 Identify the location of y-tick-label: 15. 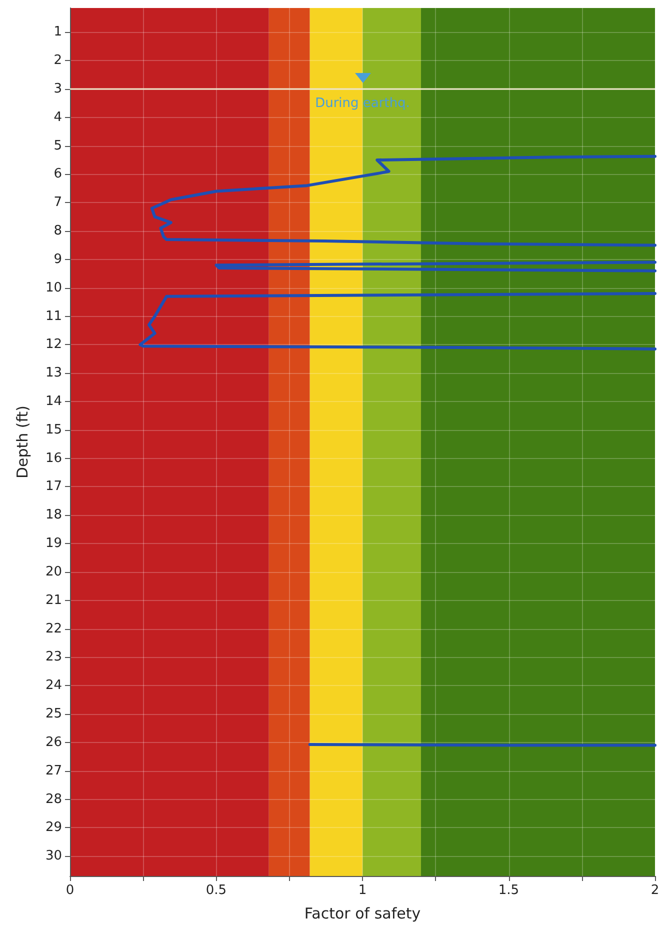
(53, 430).